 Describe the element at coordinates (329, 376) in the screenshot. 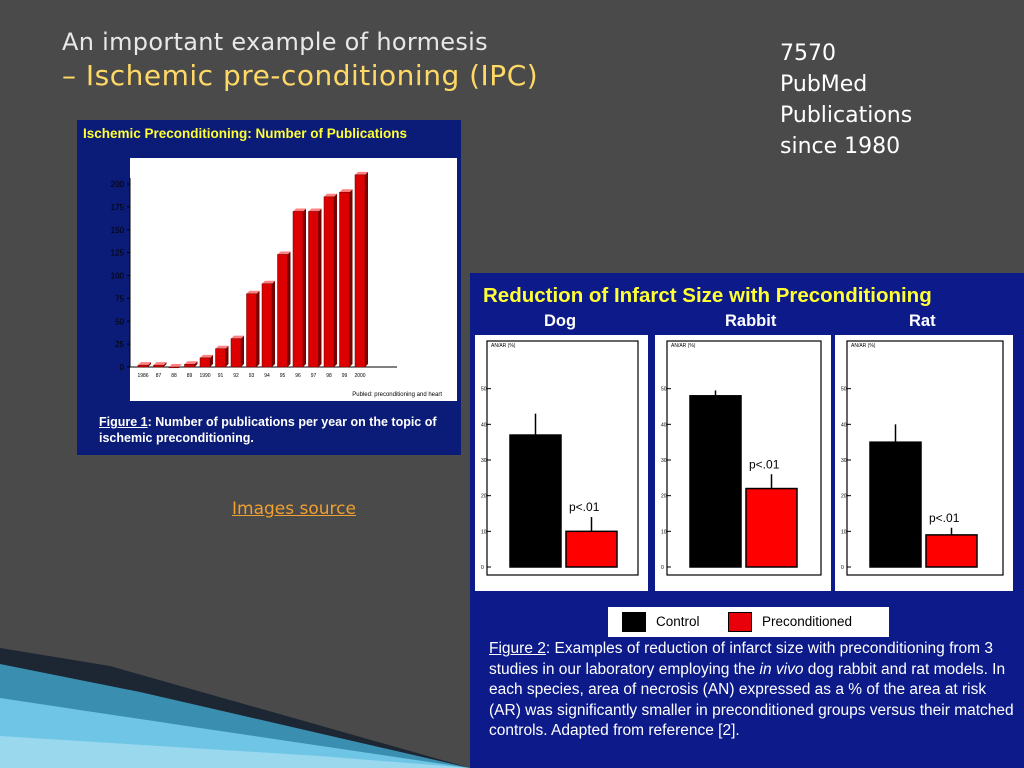

I see `x-tick-label: 98` at that location.